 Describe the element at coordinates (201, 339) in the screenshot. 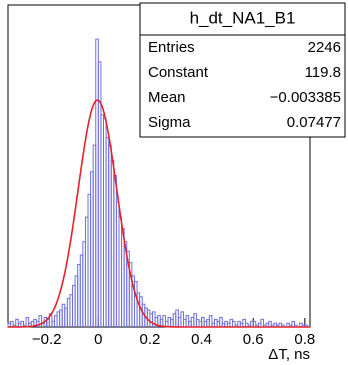

I see `x-tick-label: 0.4` at that location.